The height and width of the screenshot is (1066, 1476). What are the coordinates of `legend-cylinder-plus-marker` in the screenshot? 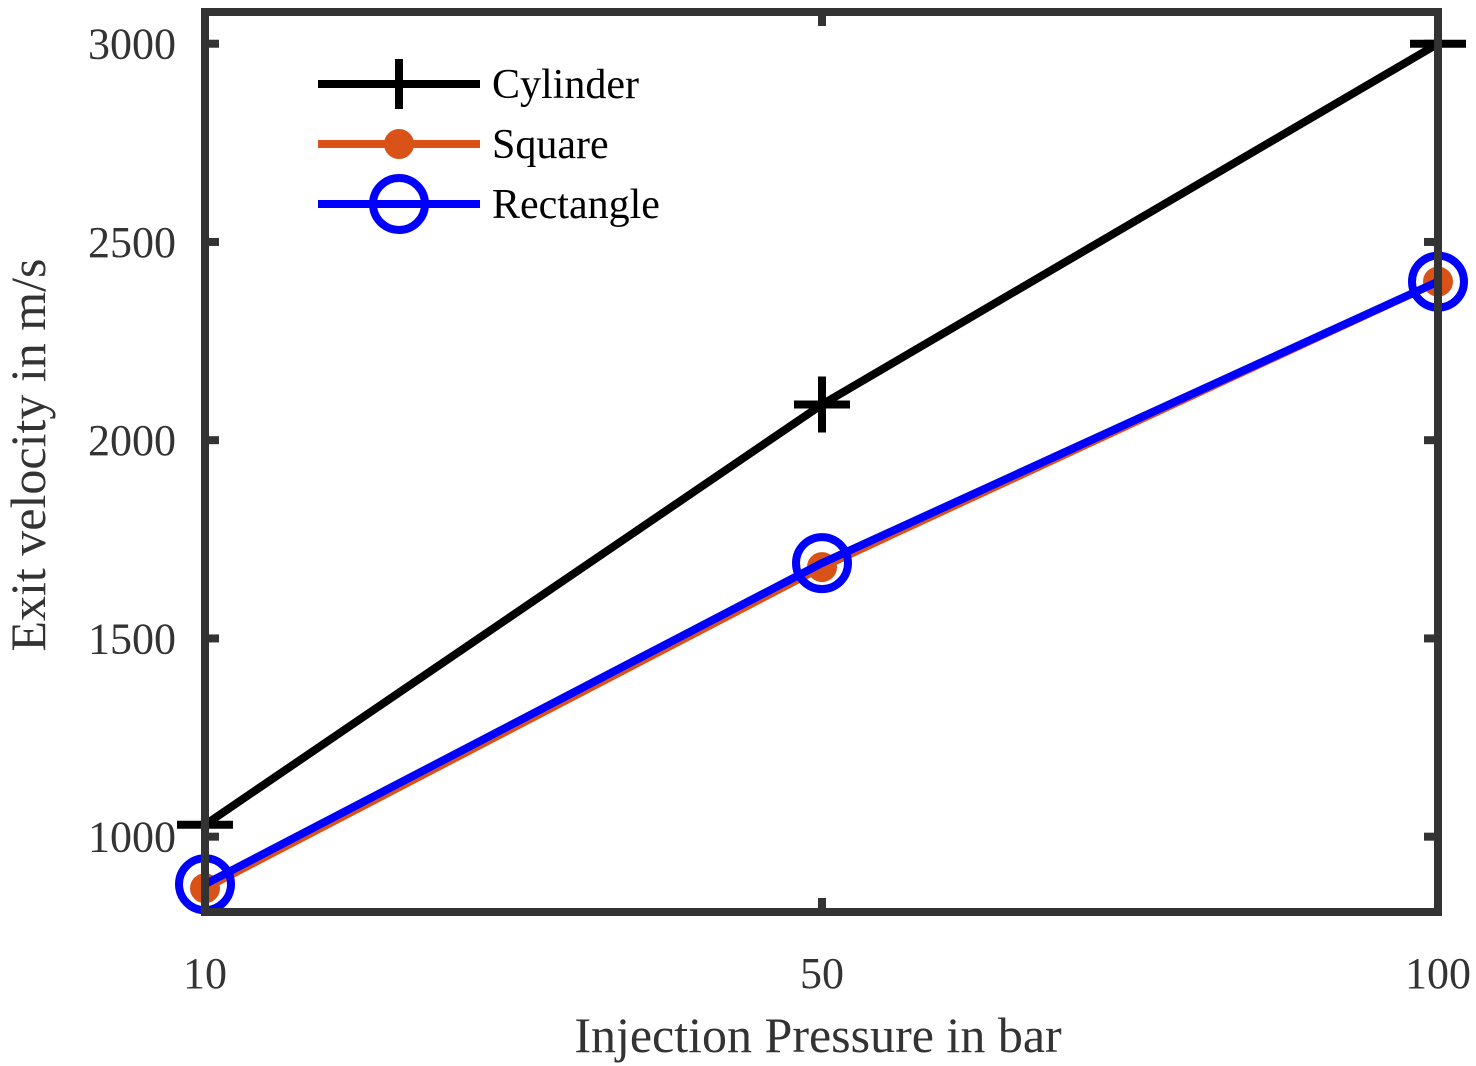 It's located at (399, 84).